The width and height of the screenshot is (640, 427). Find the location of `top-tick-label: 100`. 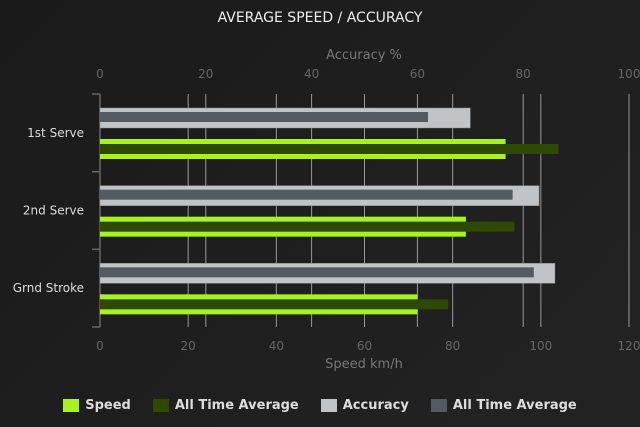

top-tick-label: 100 is located at coordinates (629, 74).